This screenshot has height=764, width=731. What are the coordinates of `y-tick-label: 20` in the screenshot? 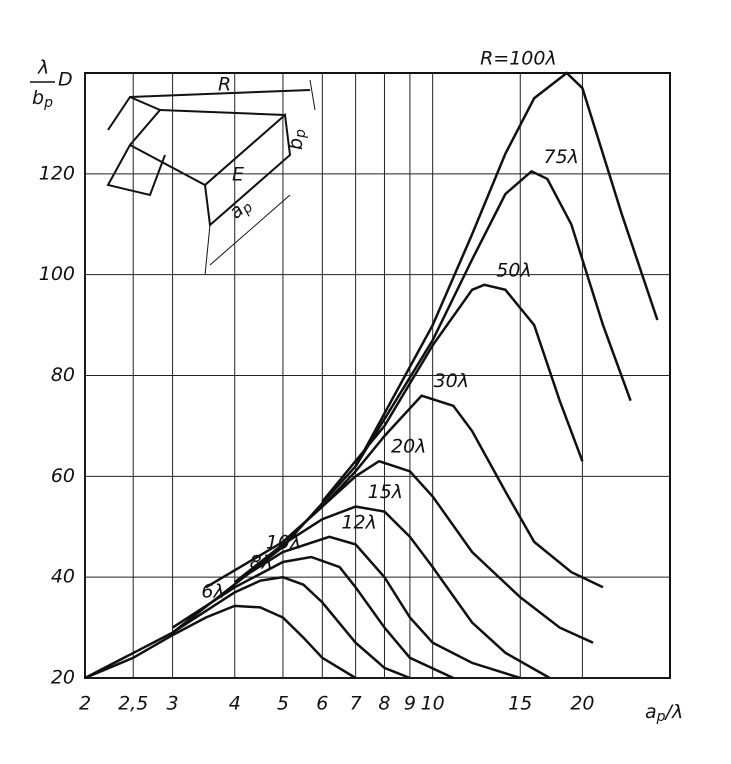 It's located at (63, 678).